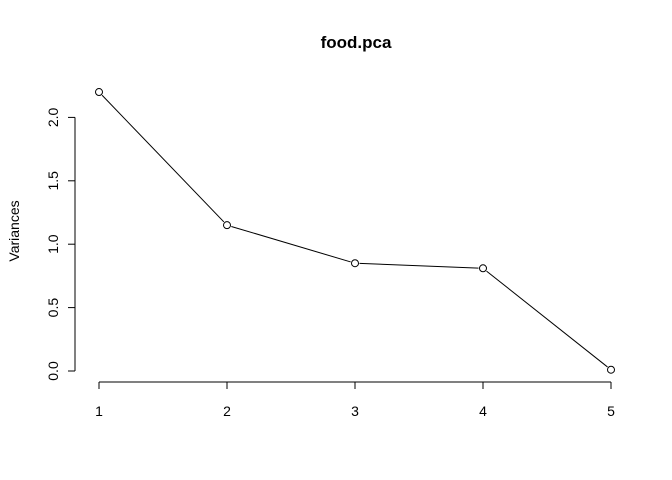 The width and height of the screenshot is (672, 480). I want to click on x-tick-label-0: 1, so click(99, 411).